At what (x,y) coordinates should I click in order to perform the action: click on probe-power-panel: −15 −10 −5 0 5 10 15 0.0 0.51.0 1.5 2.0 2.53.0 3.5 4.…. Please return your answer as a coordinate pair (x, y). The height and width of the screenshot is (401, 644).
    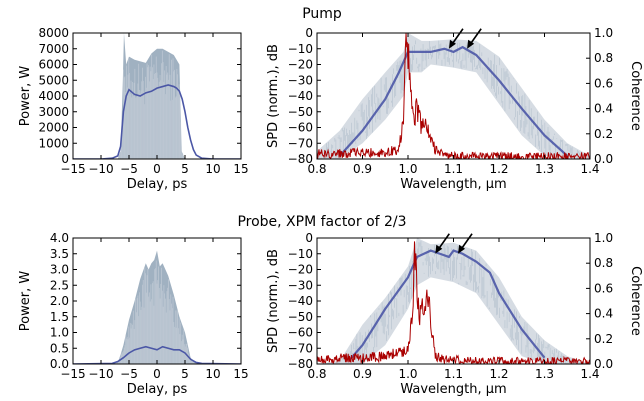
    Looking at the image, I should click on (133, 314).